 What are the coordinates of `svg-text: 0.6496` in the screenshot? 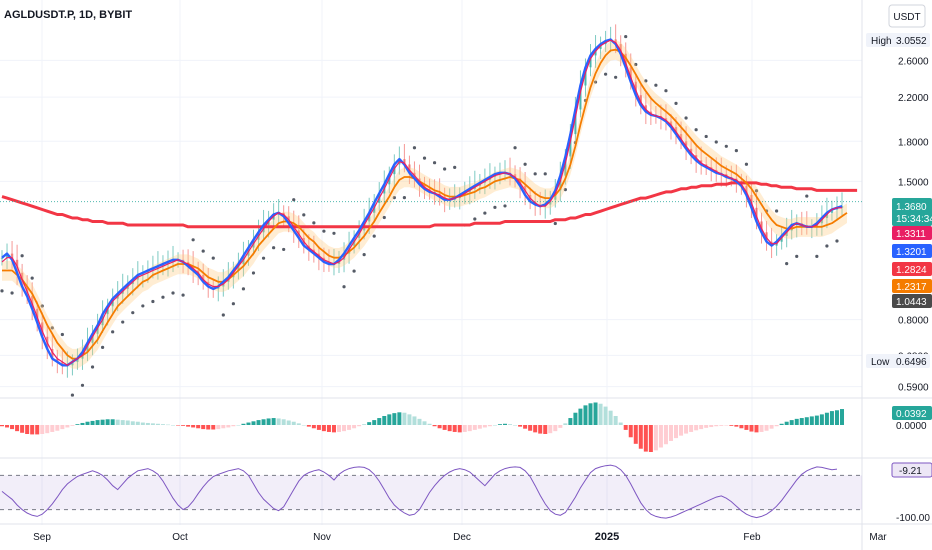 It's located at (911, 362).